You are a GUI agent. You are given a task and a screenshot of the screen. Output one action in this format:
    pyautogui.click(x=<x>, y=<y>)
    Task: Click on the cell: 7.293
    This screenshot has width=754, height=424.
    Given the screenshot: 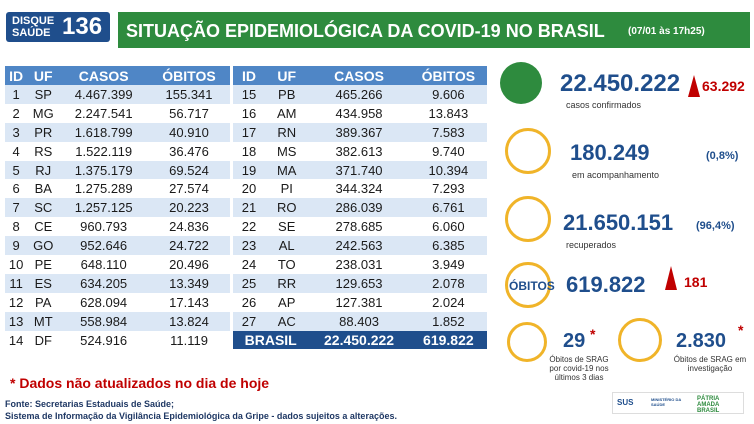 What is the action you would take?
    pyautogui.click(x=448, y=189)
    